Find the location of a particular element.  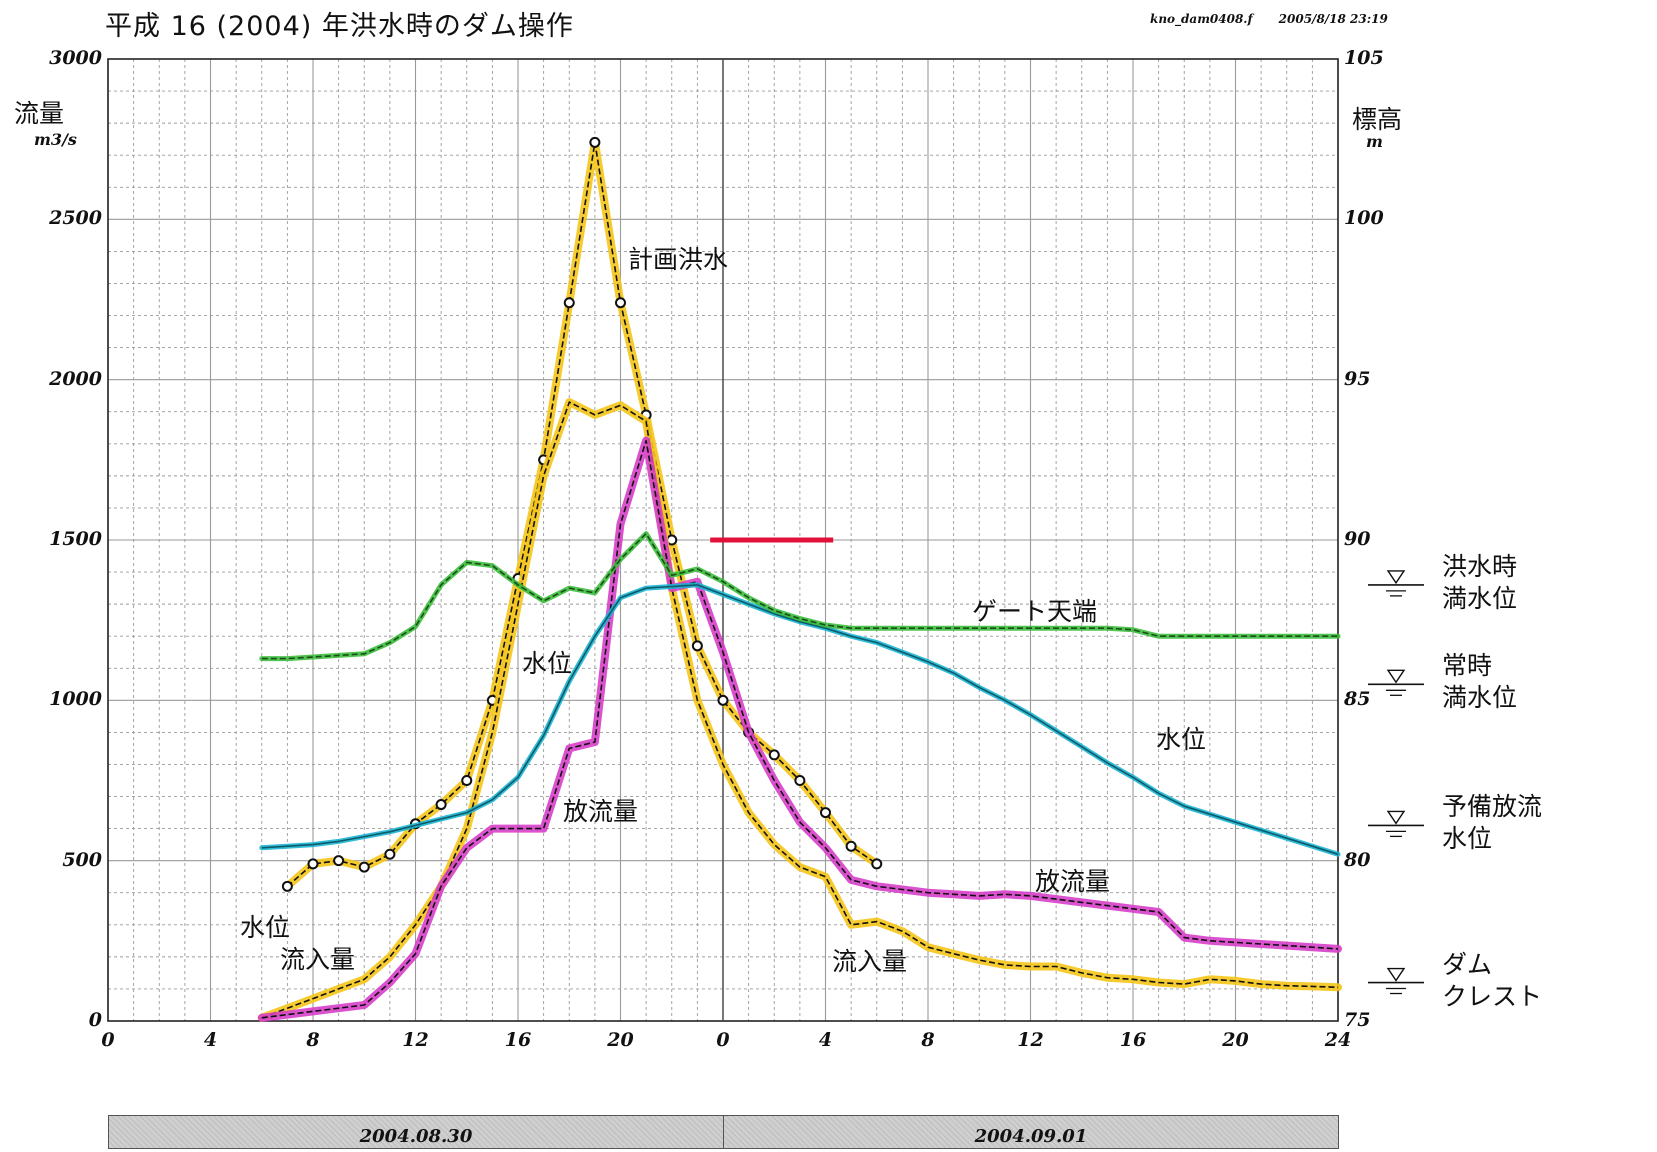

right-tick-label: 75 is located at coordinates (1357, 1020).